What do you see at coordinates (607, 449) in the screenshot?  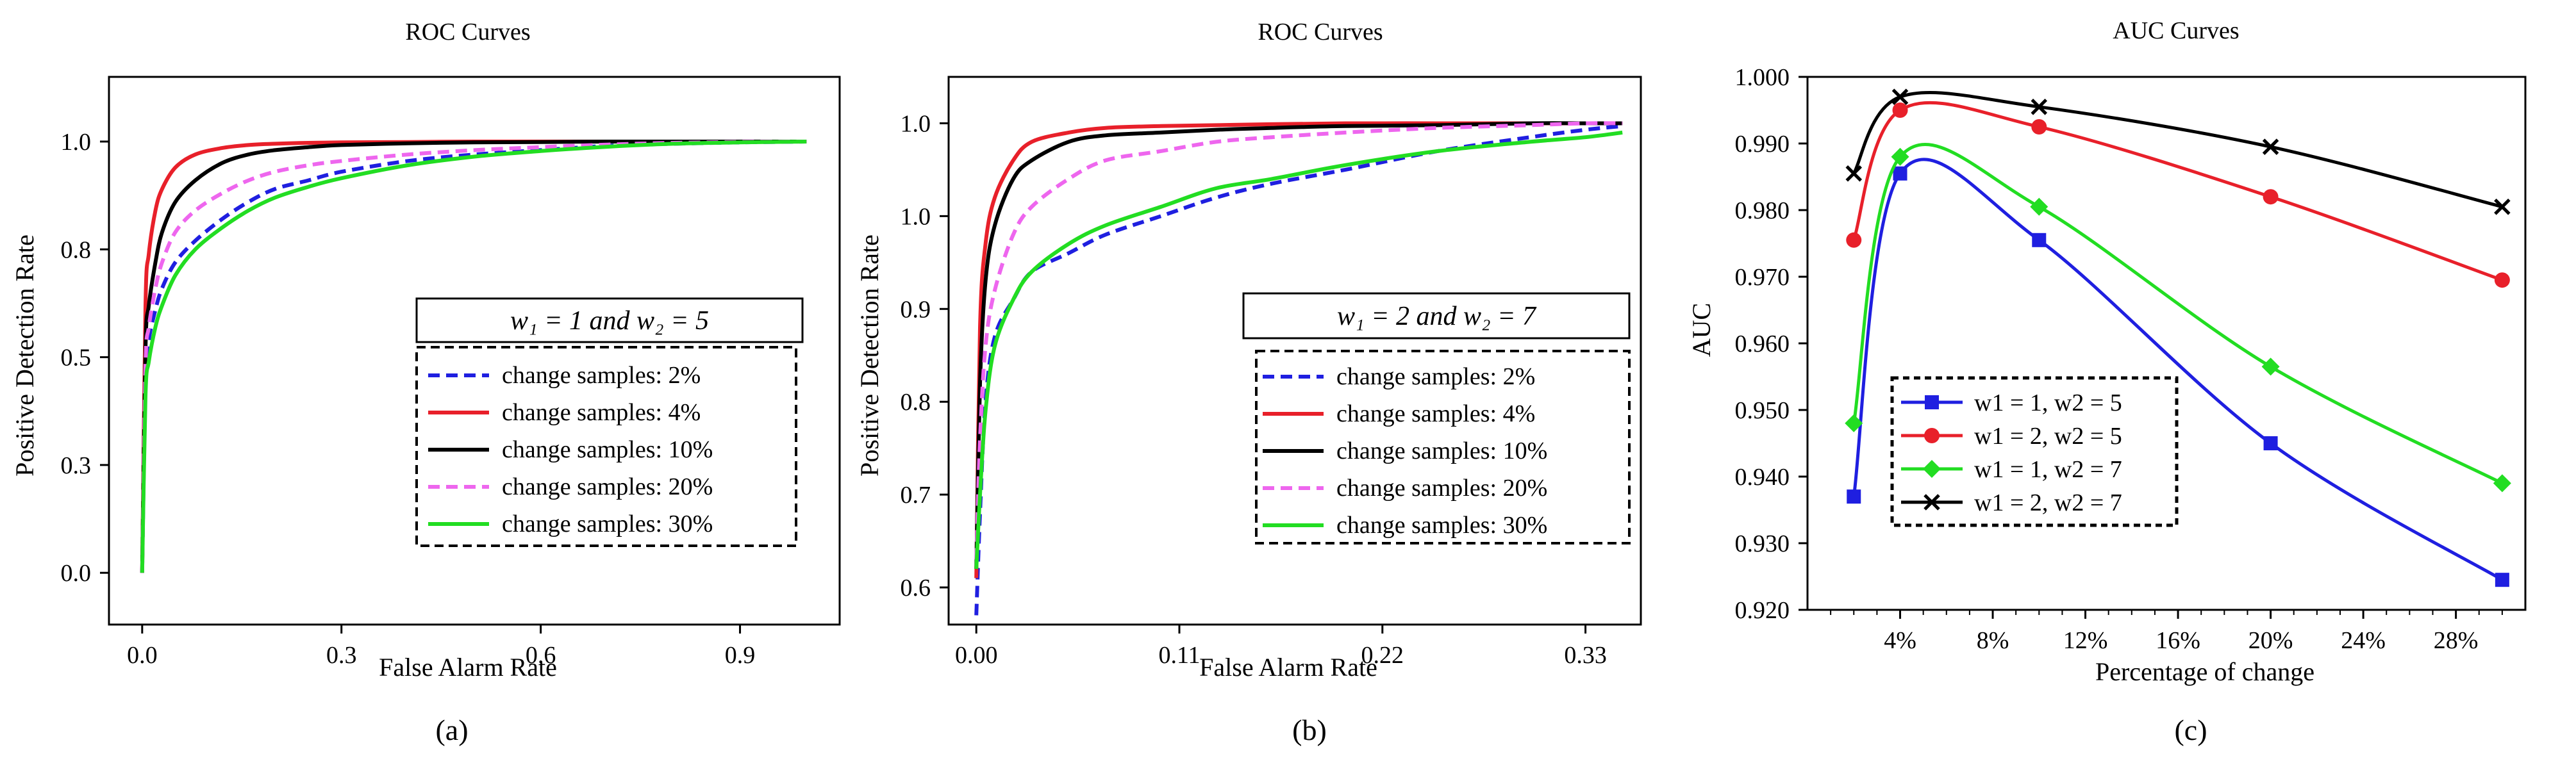 I see `chart-a-legend-label: change samples: 10%` at bounding box center [607, 449].